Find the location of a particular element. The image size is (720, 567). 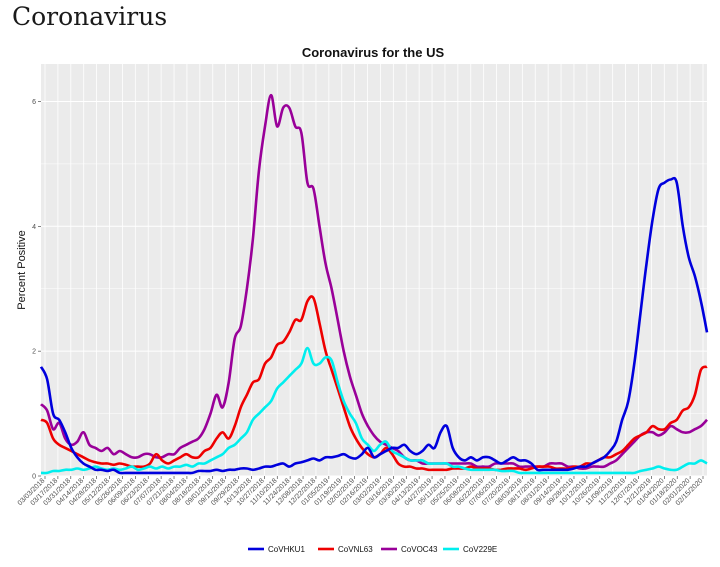

page-title: Coronavirus is located at coordinates (90, 16).